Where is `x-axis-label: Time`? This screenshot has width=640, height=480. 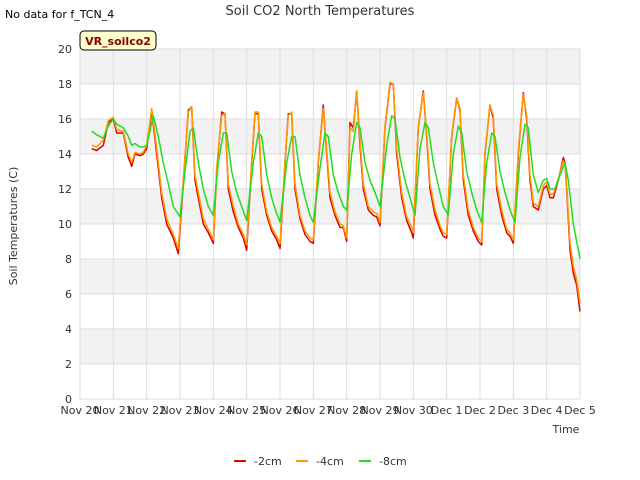
x-axis-label: Time is located at coordinates (566, 429).